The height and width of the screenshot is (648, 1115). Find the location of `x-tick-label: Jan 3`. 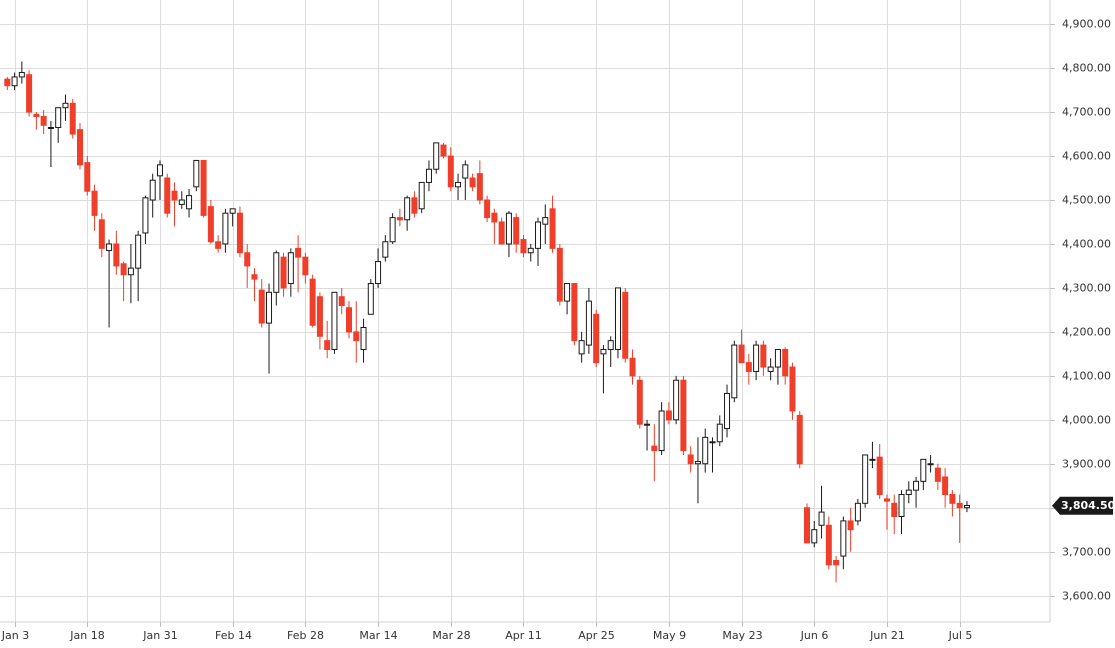

x-tick-label: Jan 3 is located at coordinates (15, 635).